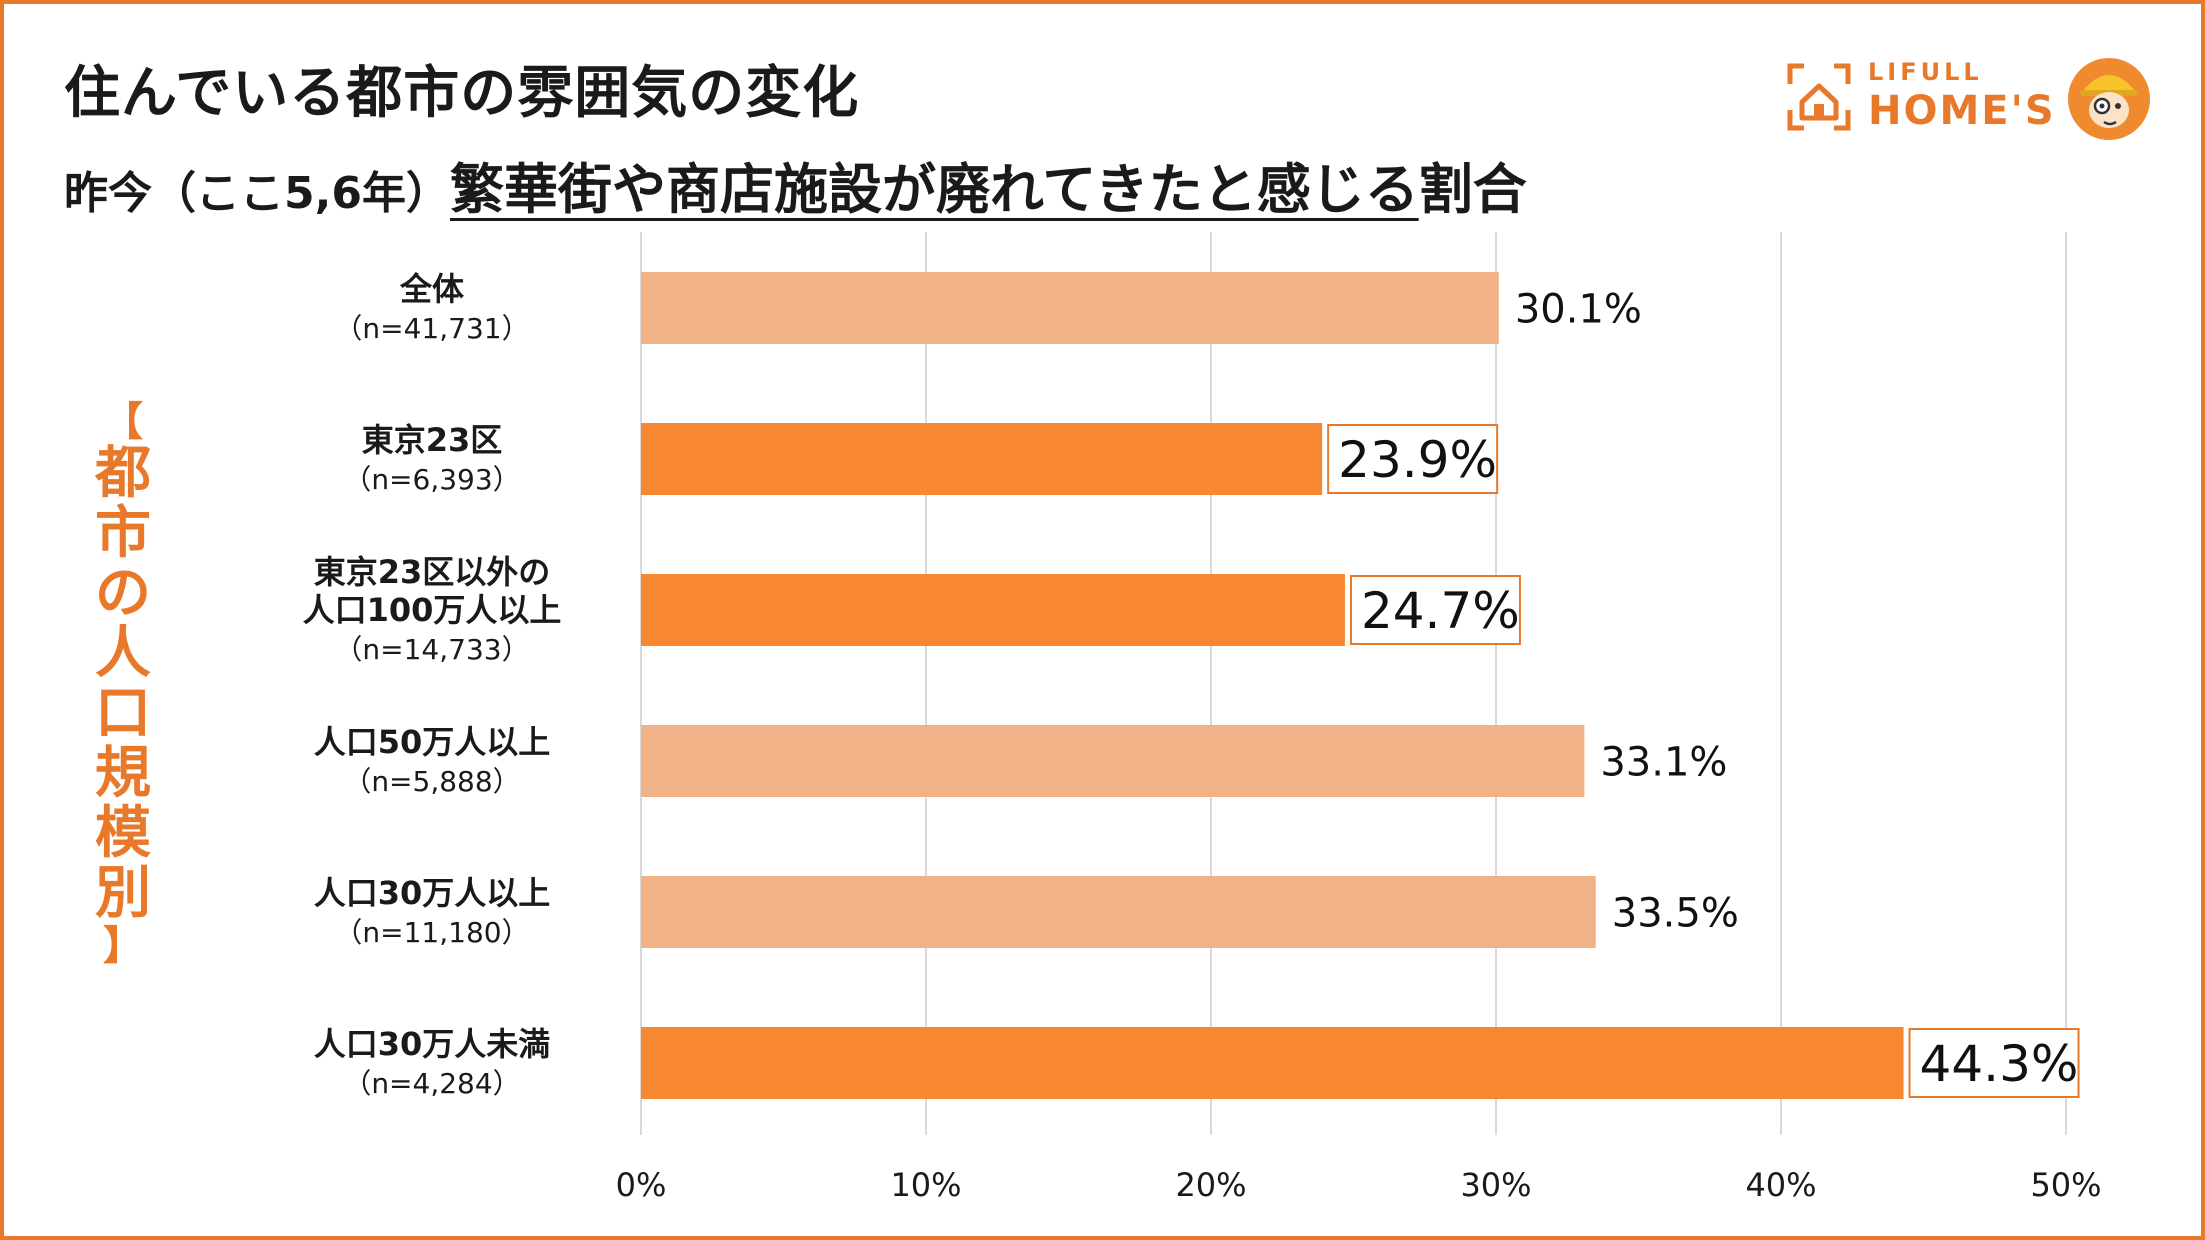 This screenshot has height=1240, width=2205. Describe the element at coordinates (1663, 762) in the screenshot. I see `value-label: 33.1%` at that location.